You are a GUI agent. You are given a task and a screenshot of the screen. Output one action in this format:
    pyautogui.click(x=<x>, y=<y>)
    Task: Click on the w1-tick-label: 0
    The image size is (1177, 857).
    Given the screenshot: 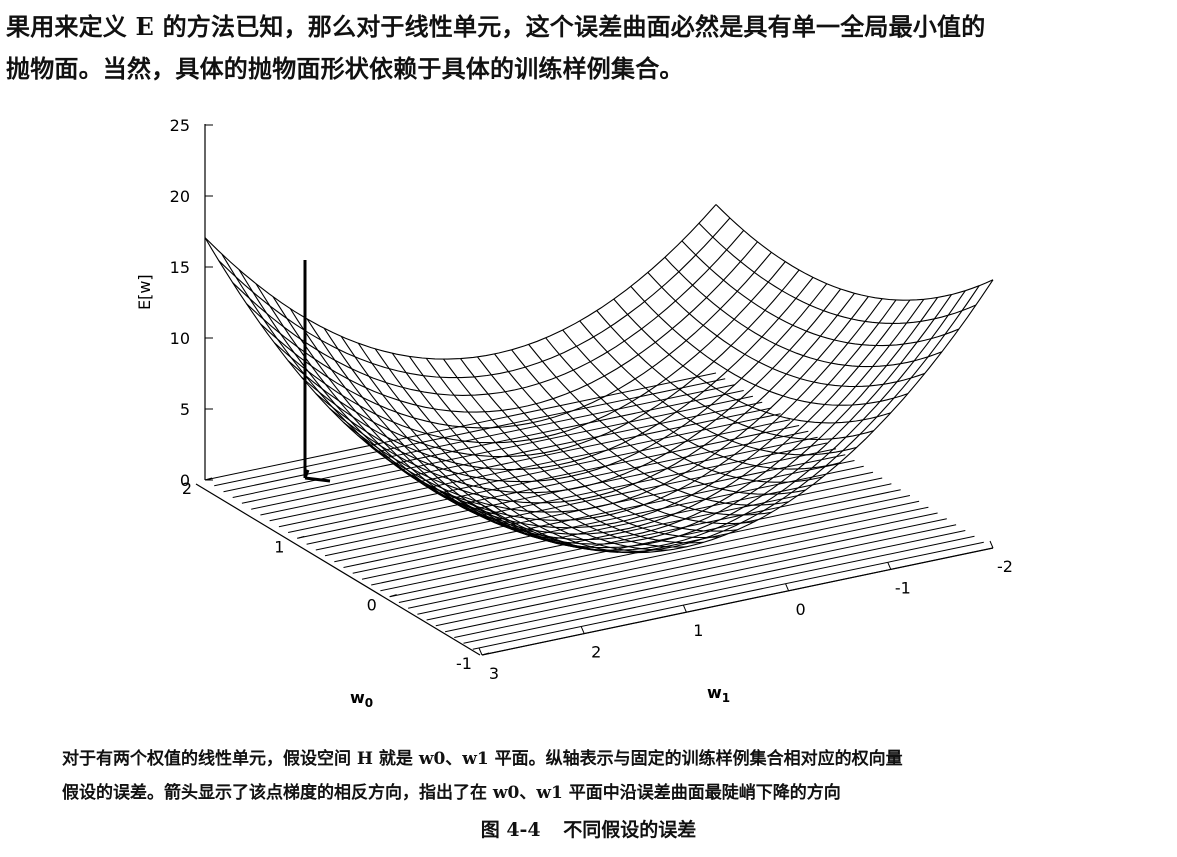 What is the action you would take?
    pyautogui.click(x=801, y=609)
    